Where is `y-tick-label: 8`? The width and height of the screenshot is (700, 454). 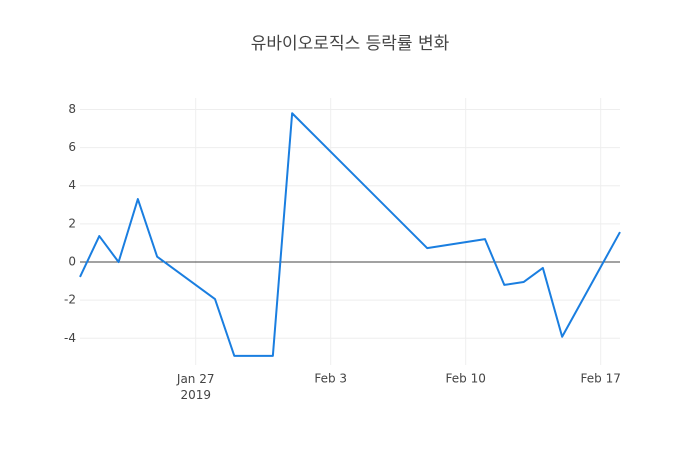 y-tick-label: 8 is located at coordinates (72, 109).